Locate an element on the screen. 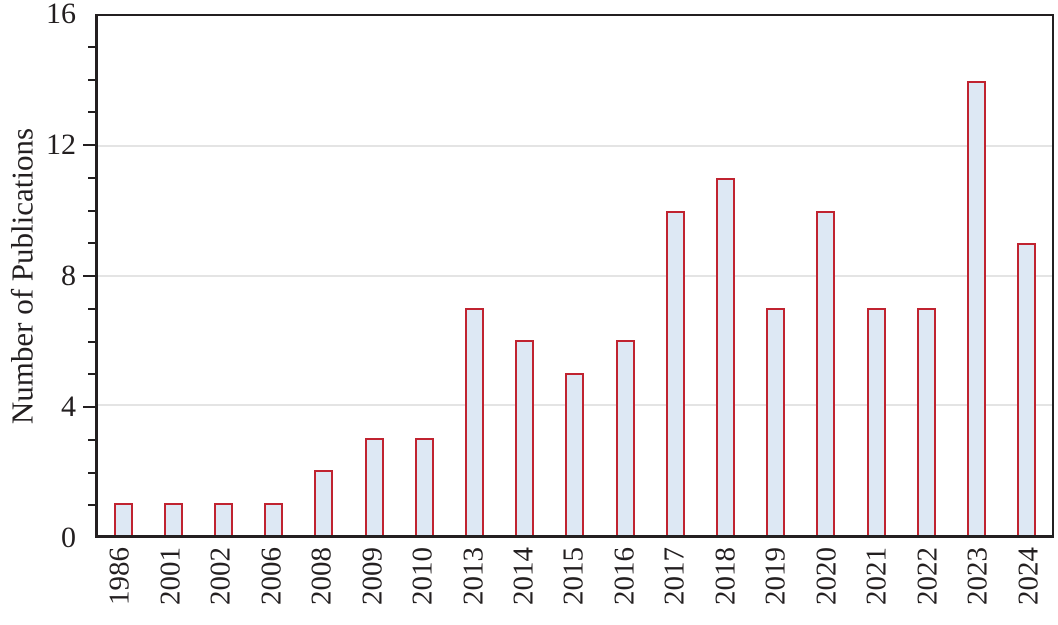  y-tick-label: 4 is located at coordinates (68, 406).